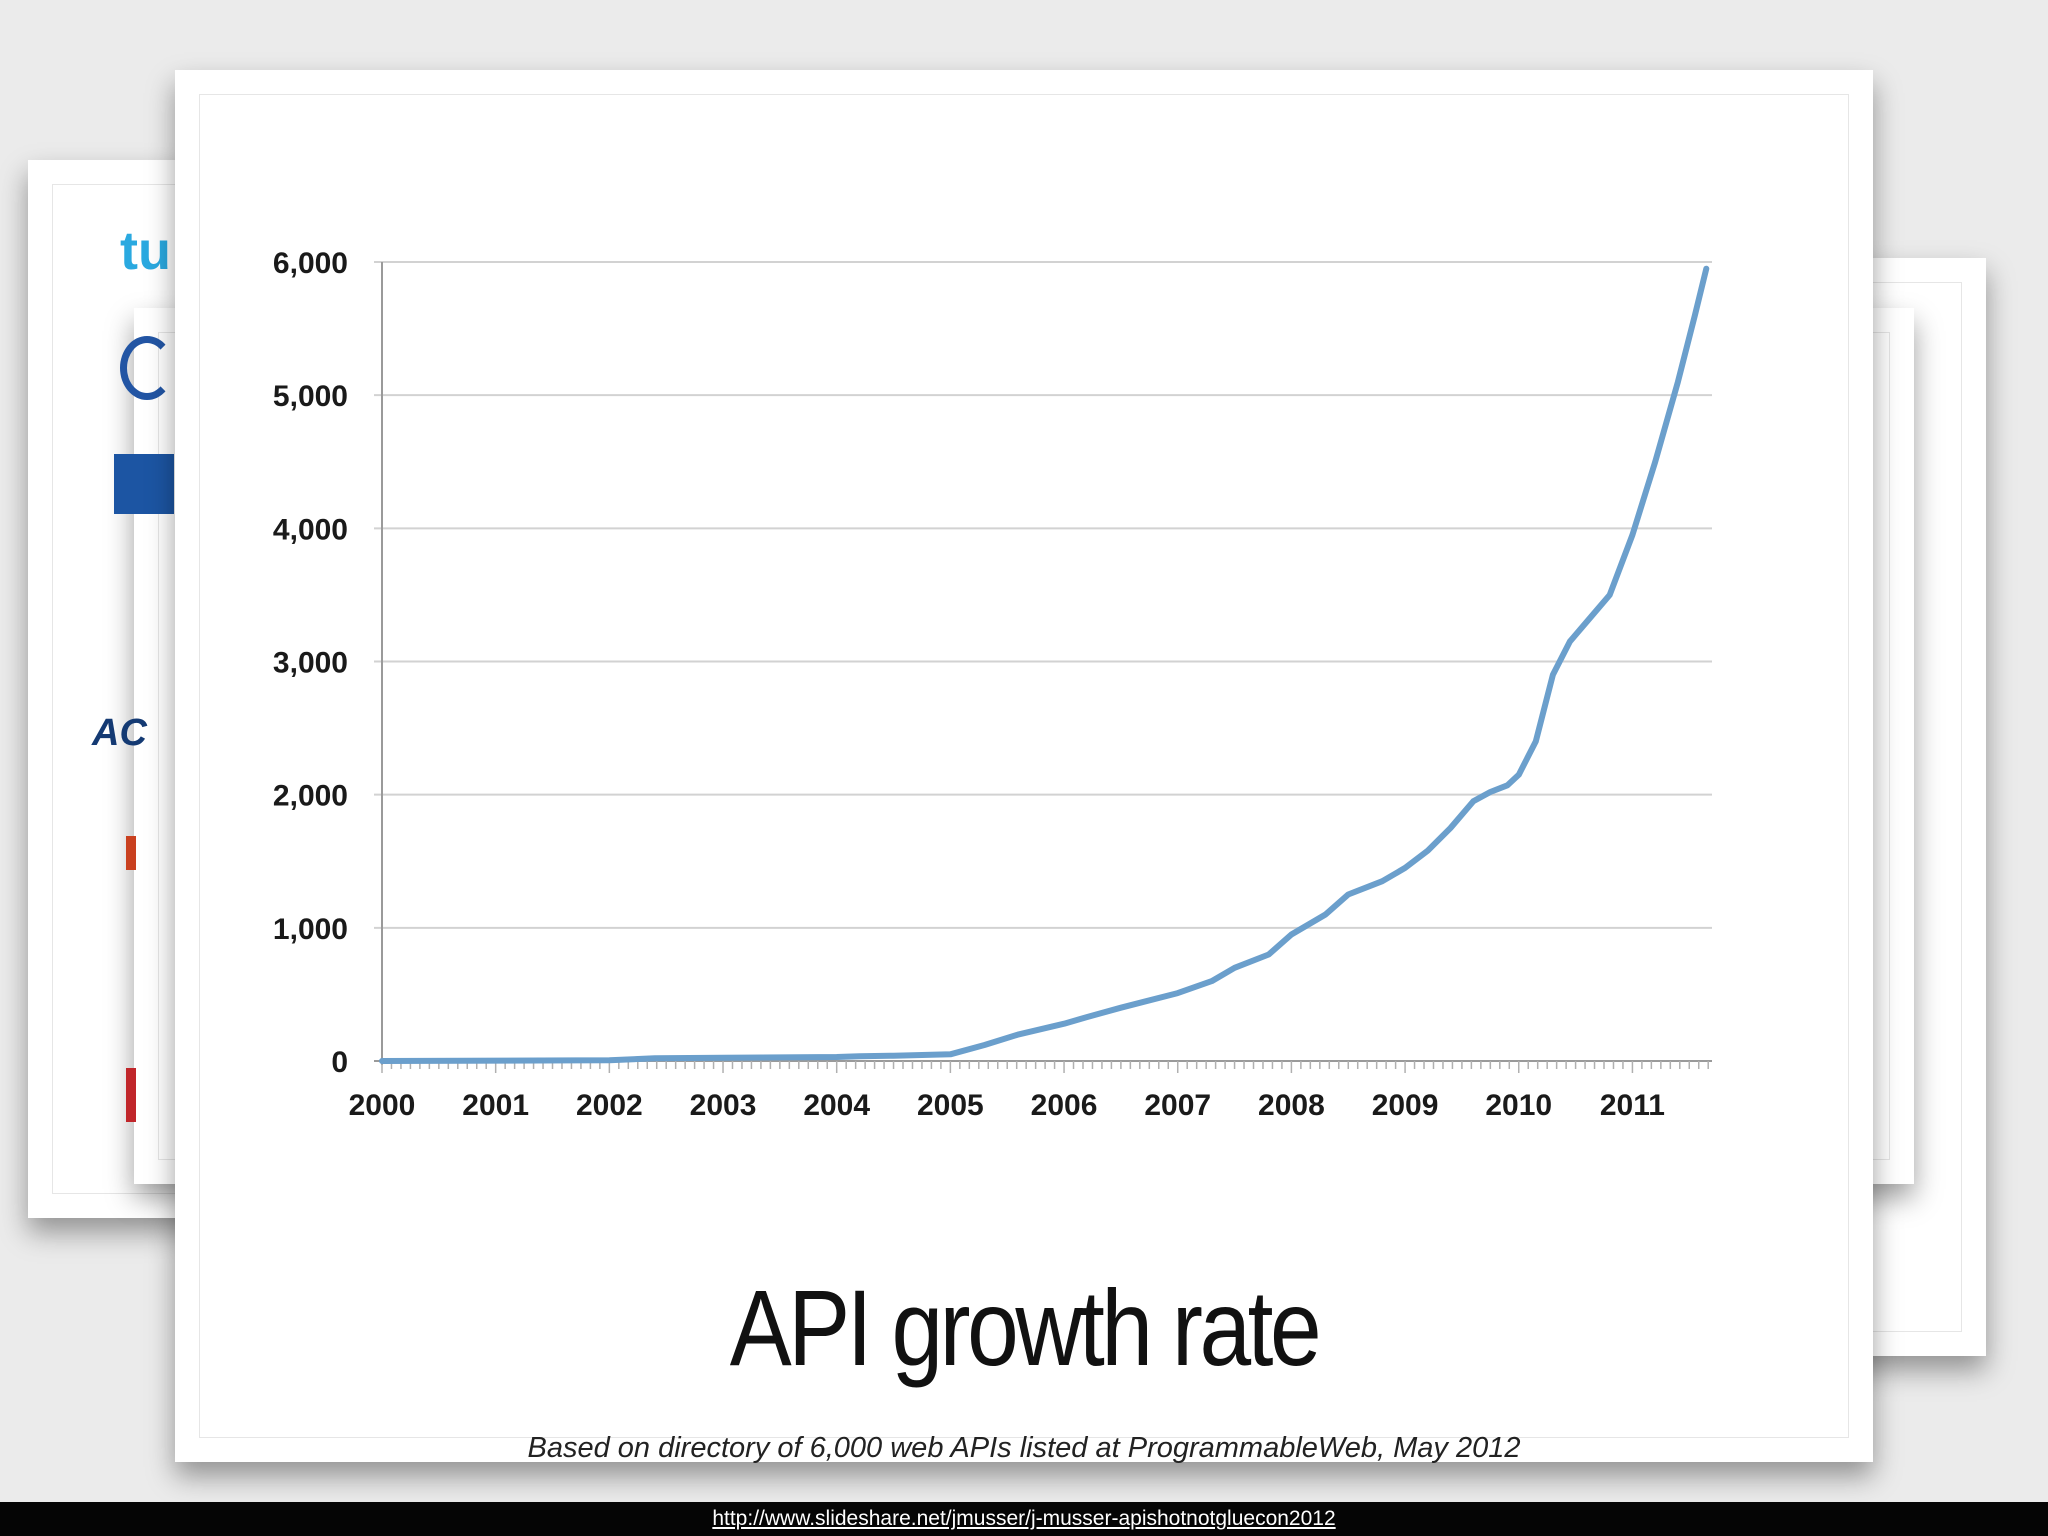  I want to click on y-tick-label: 1,000, so click(310, 929).